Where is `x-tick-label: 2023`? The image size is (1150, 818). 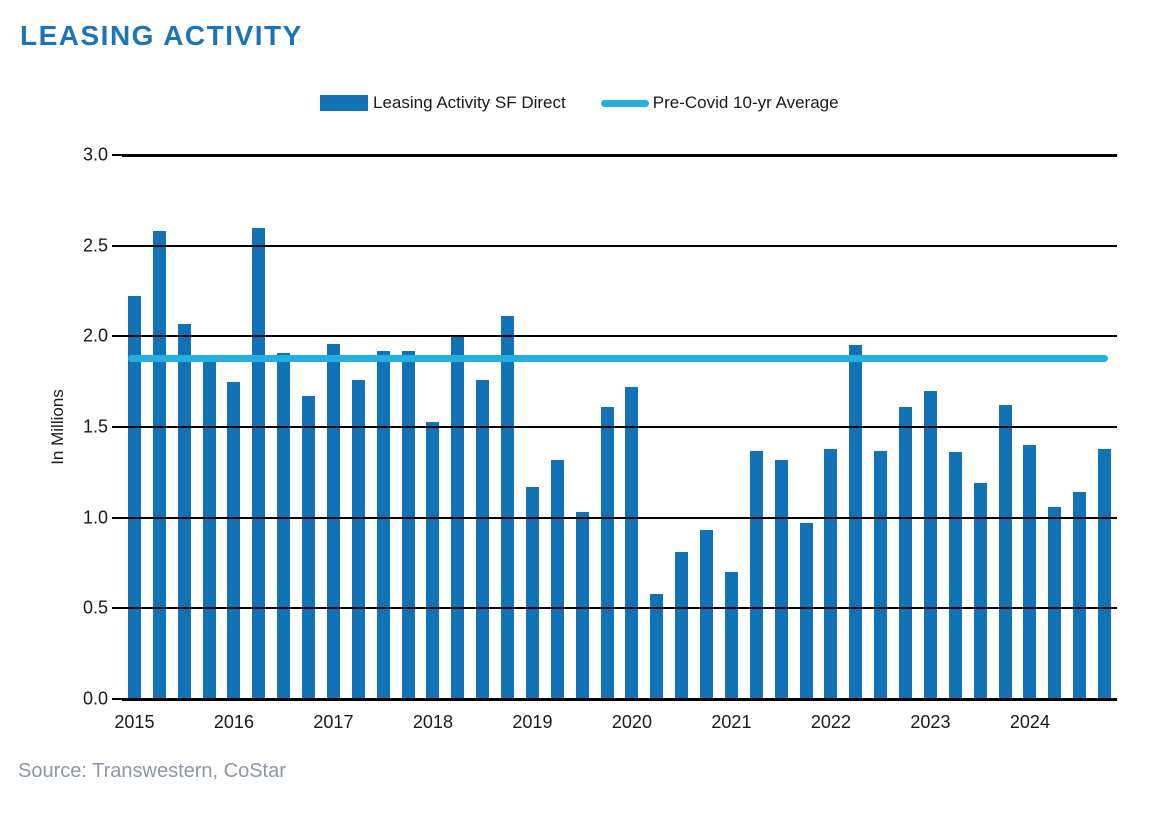 x-tick-label: 2023 is located at coordinates (930, 722).